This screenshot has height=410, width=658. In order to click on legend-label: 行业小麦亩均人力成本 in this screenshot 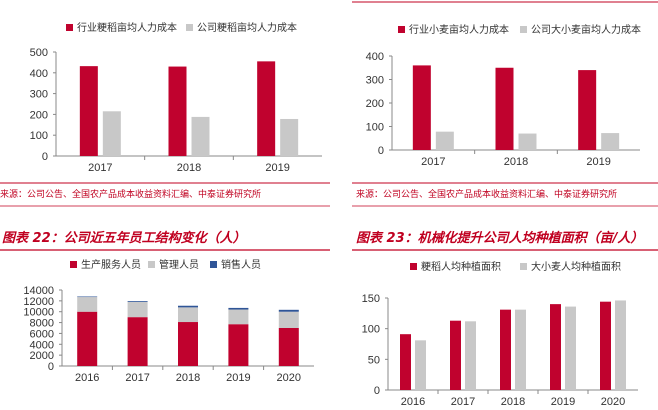, I will do `click(459, 29)`.